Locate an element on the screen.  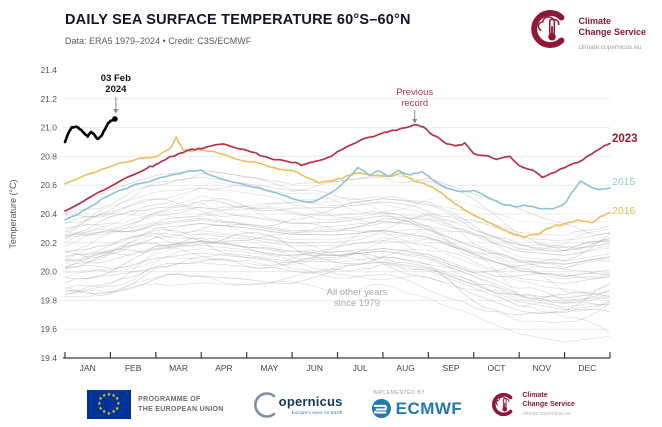
month-label-NOV: NOV is located at coordinates (542, 368).